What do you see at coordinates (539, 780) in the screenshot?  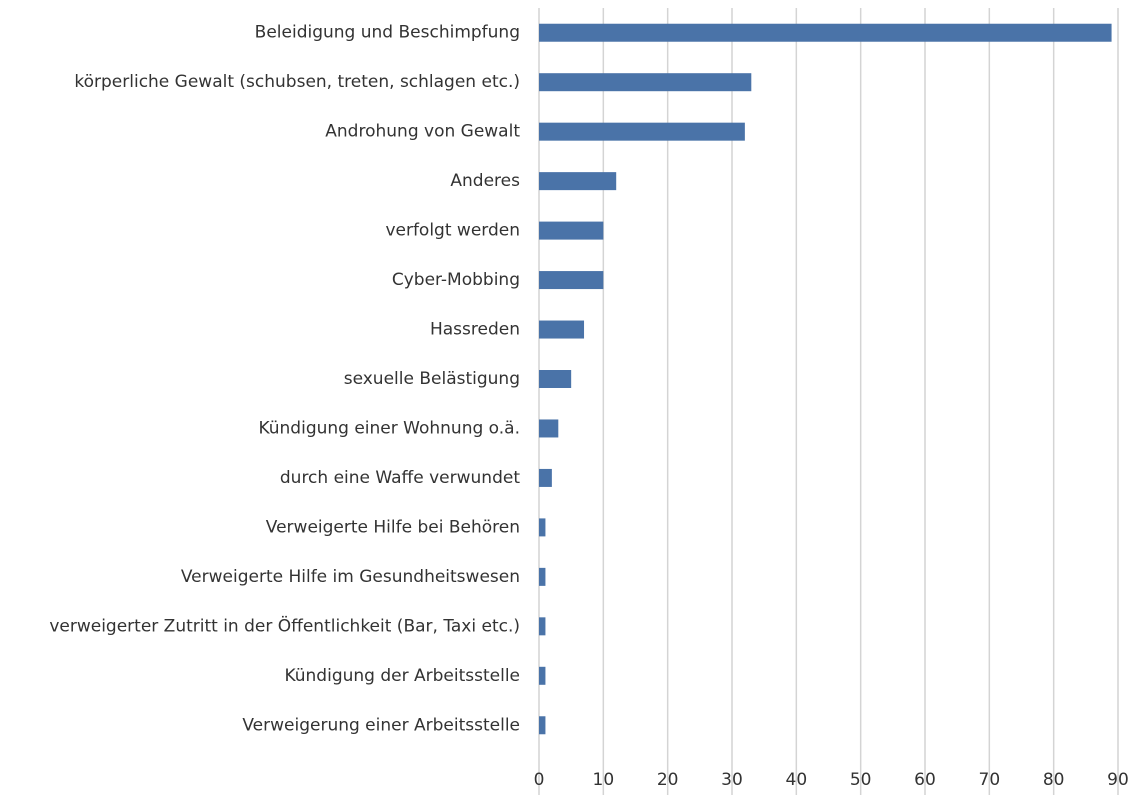 I see `x-tick-label: 0` at bounding box center [539, 780].